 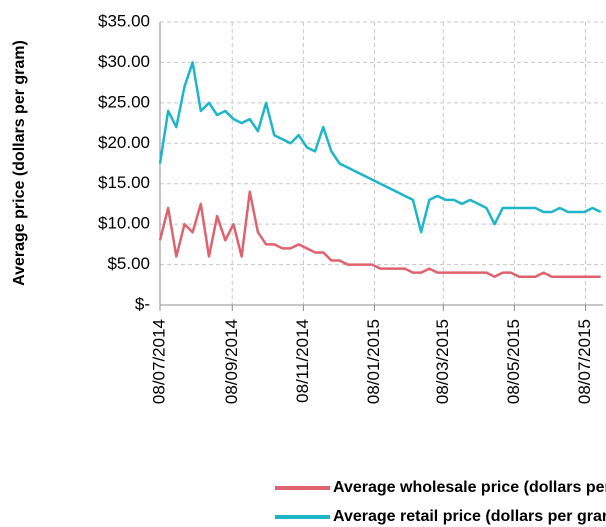 What do you see at coordinates (124, 142) in the screenshot?
I see `y-tick-label: $20.00` at bounding box center [124, 142].